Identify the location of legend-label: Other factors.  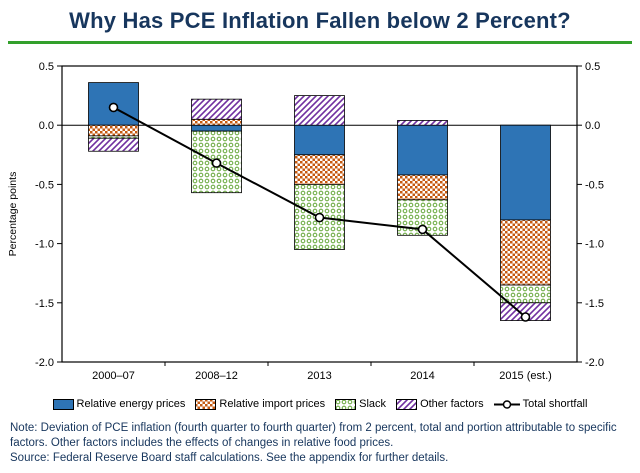
(452, 404).